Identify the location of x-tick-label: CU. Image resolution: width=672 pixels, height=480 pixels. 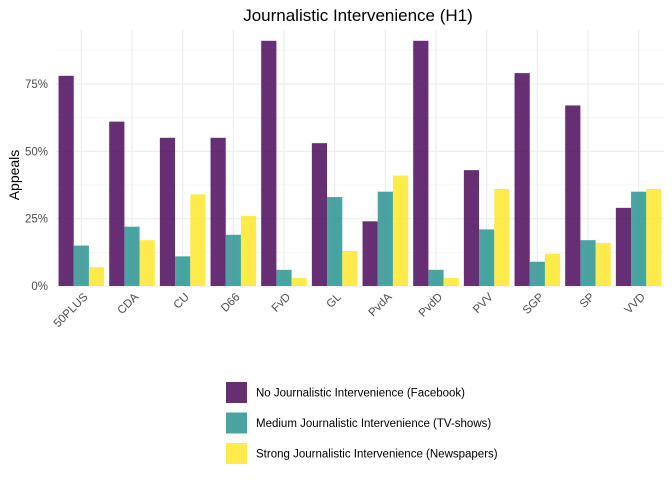
(182, 301).